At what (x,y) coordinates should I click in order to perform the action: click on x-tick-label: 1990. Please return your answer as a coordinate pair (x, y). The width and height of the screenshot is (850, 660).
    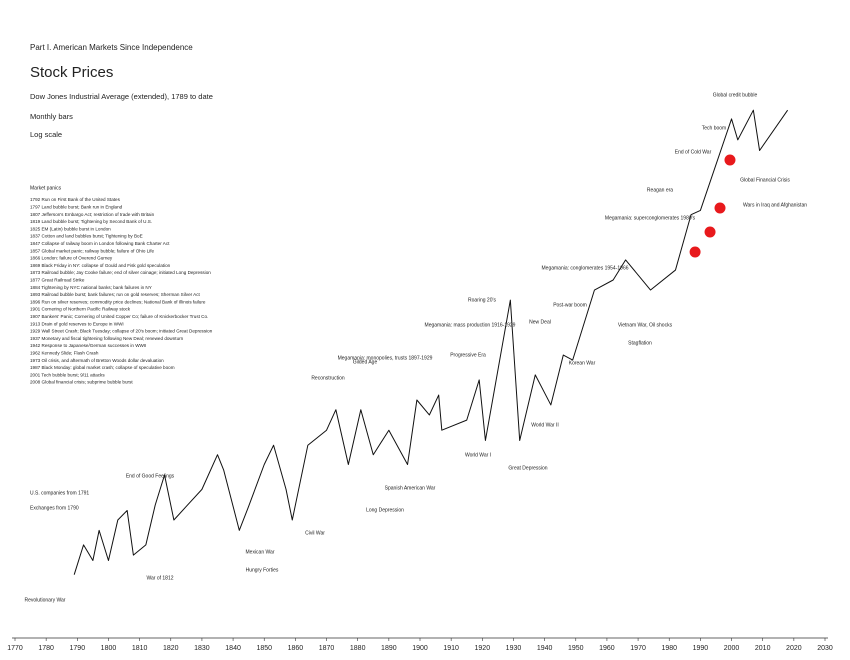
    Looking at the image, I should click on (701, 648).